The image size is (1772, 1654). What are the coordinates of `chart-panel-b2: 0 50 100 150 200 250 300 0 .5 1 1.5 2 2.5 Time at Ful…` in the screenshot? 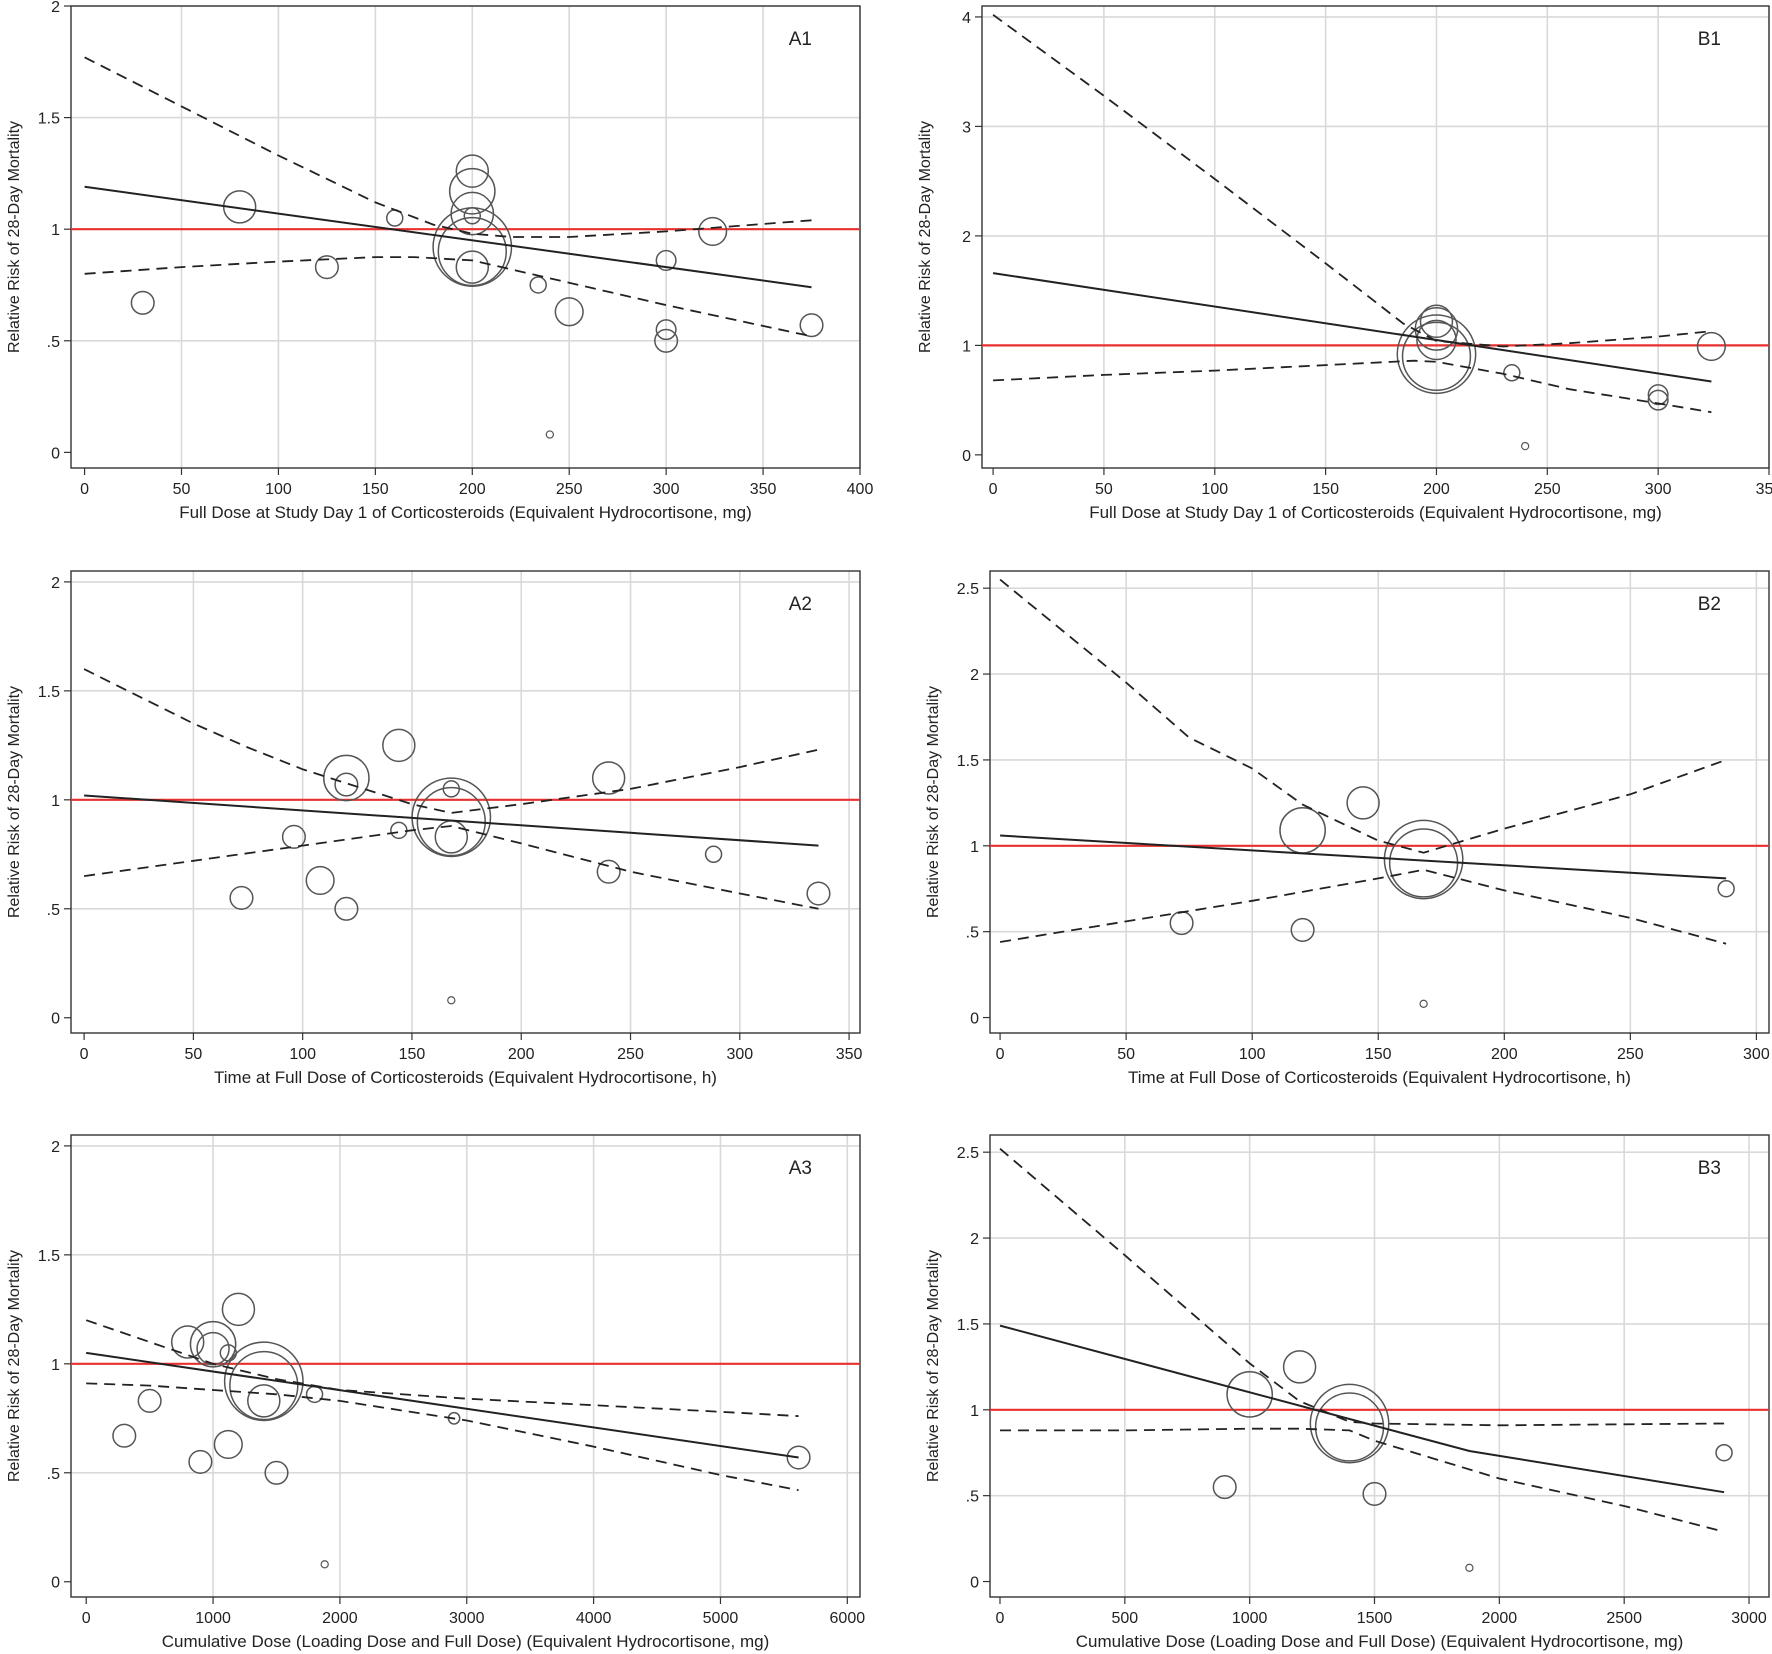 It's located at (1347, 828).